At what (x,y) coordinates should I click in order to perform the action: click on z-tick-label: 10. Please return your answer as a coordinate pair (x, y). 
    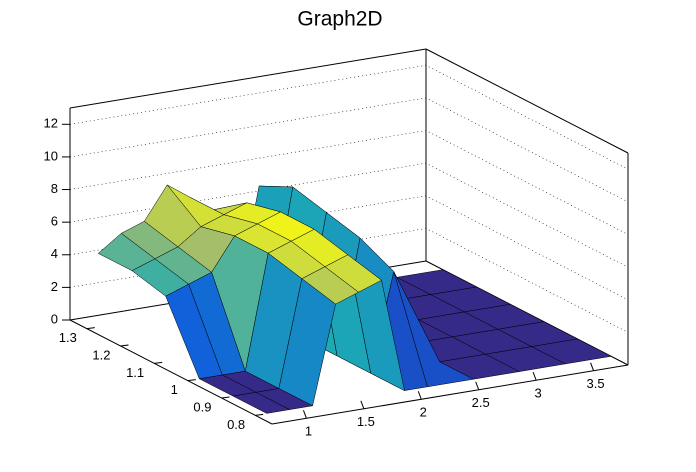
    Looking at the image, I should click on (51, 155).